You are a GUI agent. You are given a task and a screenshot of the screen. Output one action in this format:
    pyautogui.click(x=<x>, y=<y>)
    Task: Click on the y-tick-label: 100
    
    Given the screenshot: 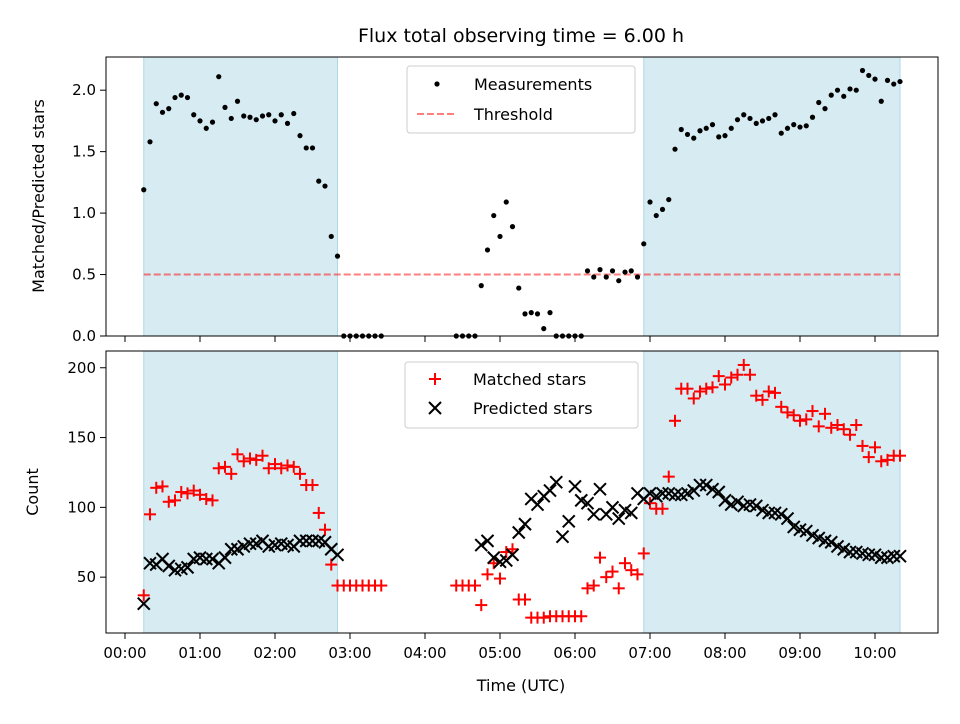 What is the action you would take?
    pyautogui.click(x=81, y=507)
    